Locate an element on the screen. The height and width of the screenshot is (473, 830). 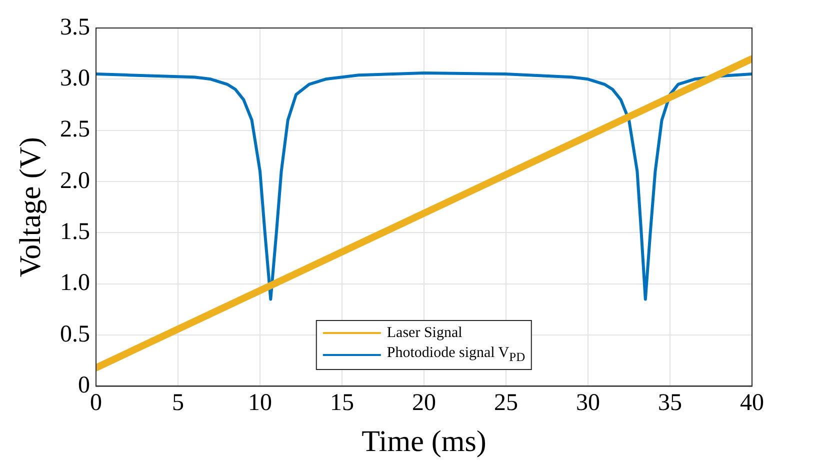
y-axis-title: Voltage (V) is located at coordinates (30, 207).